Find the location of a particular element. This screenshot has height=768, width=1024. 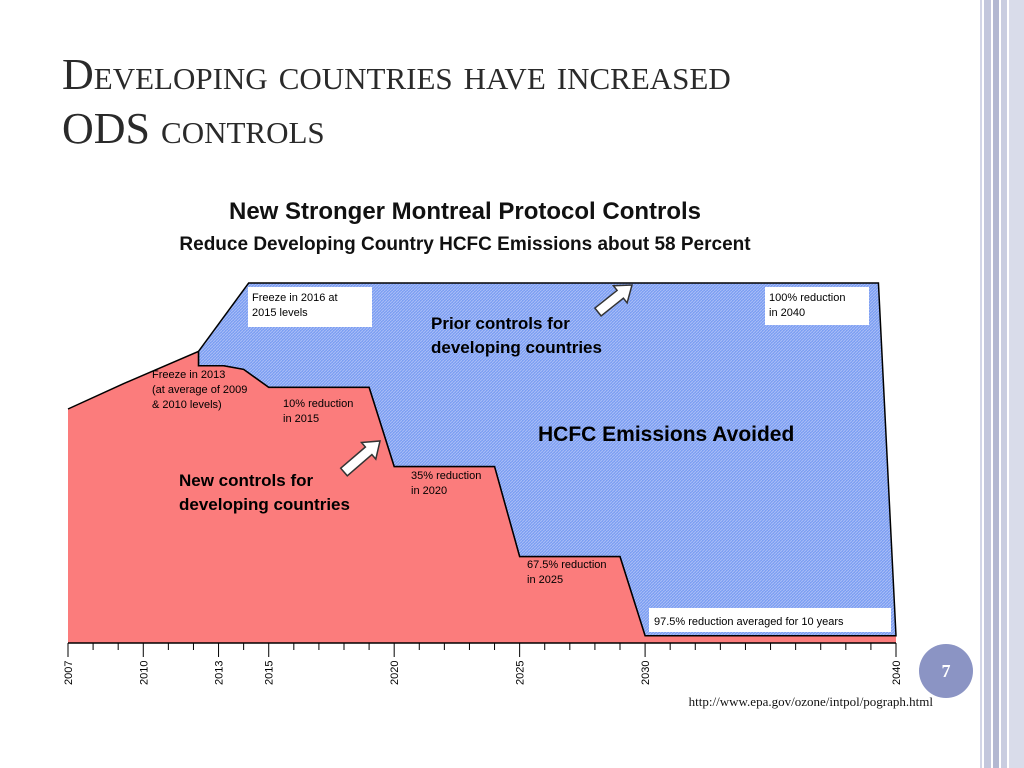

reduction-10-label: 10% reduction in 2015 is located at coordinates (318, 411).